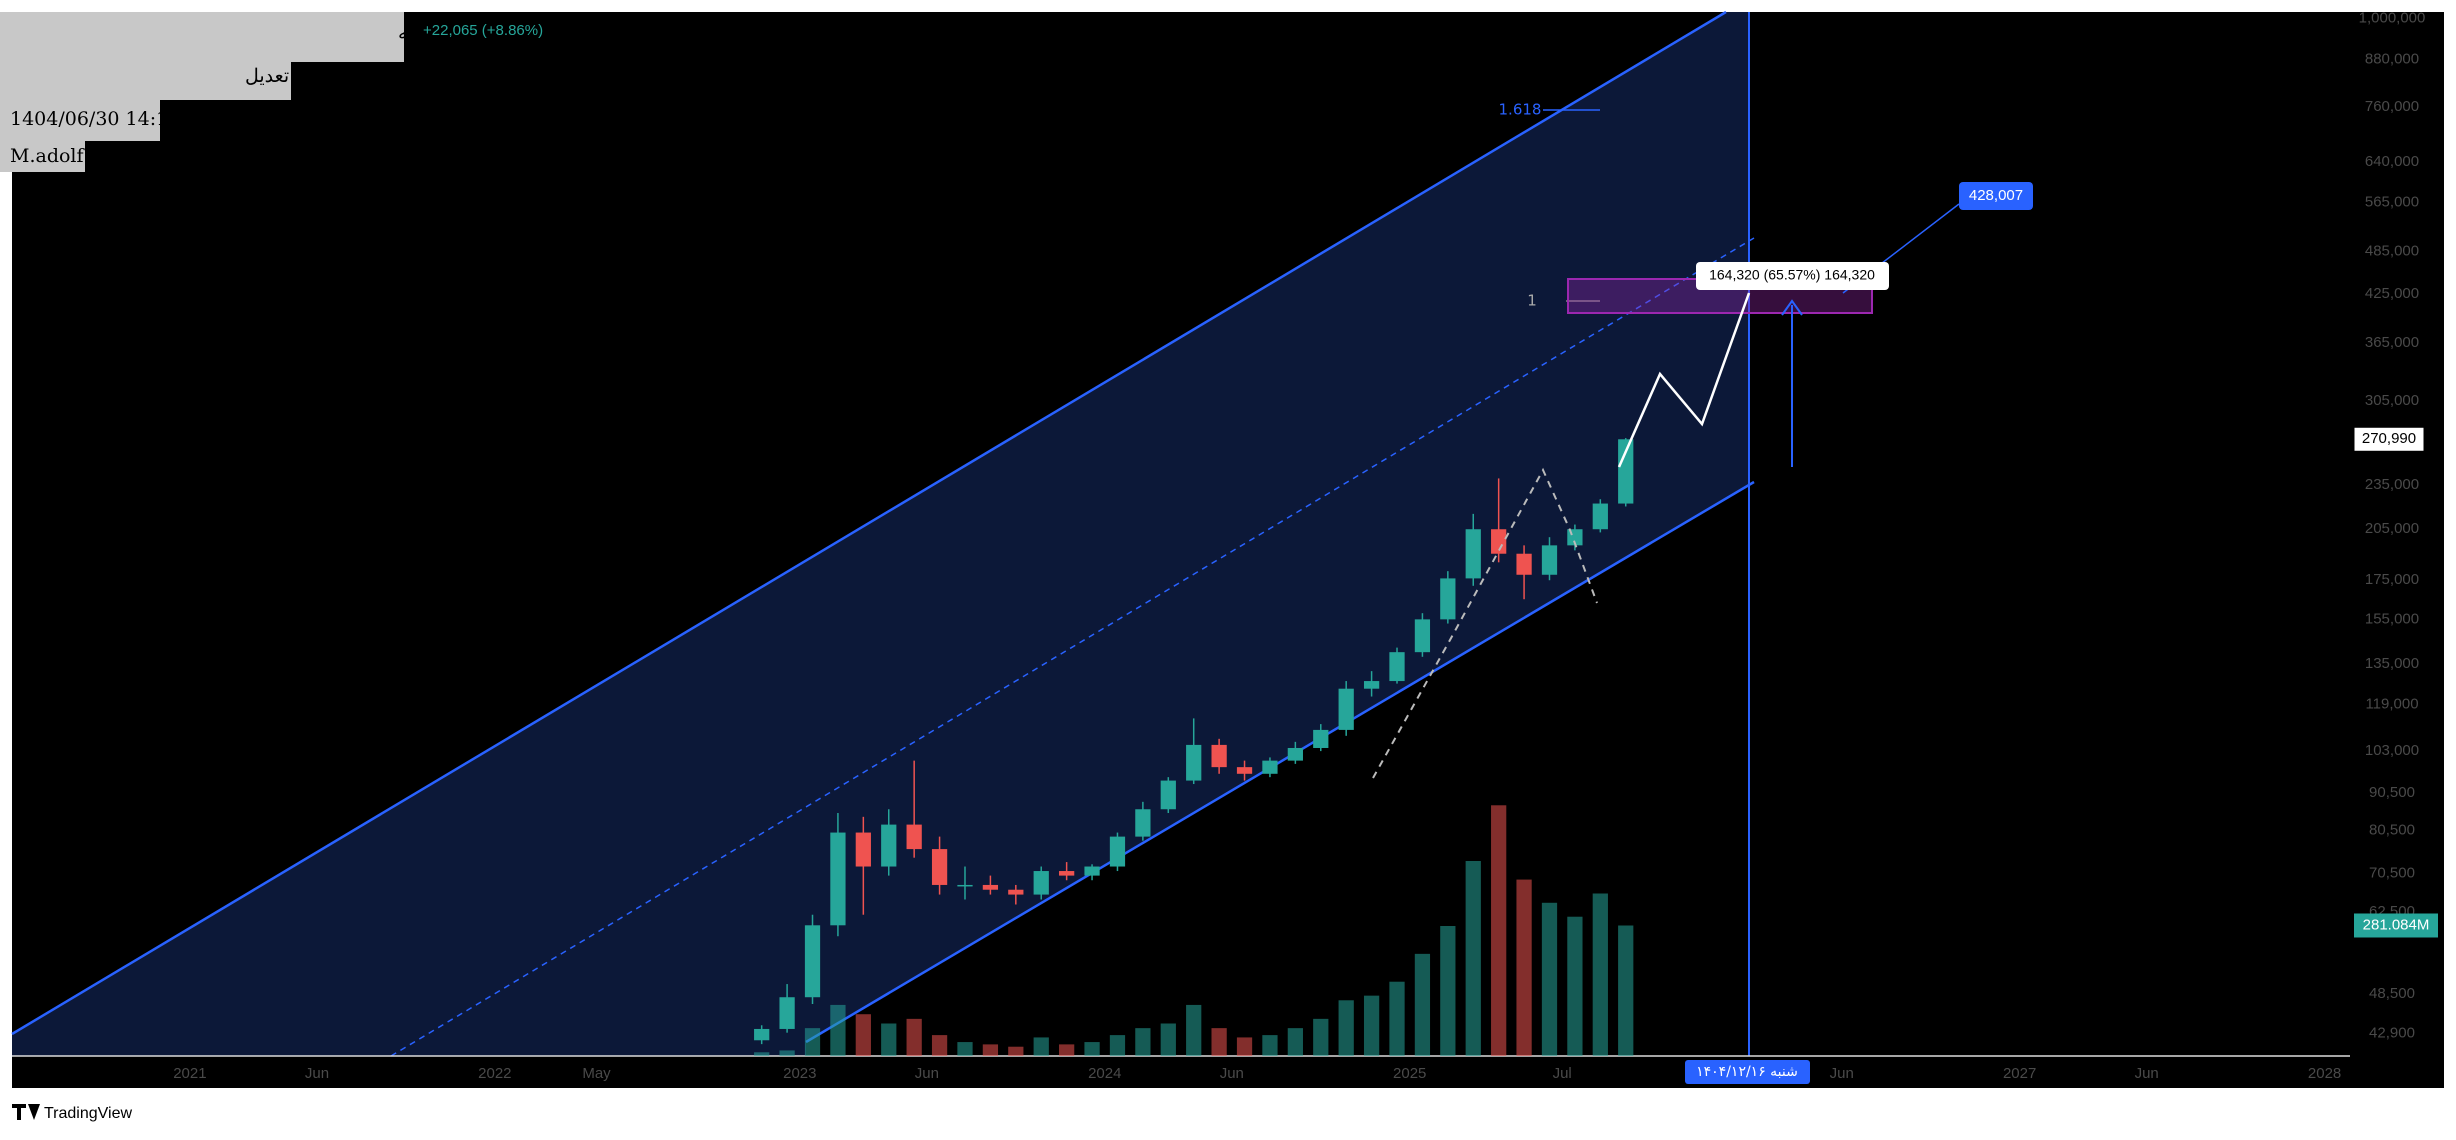 This screenshot has width=2456, height=1140. What do you see at coordinates (2391, 704) in the screenshot?
I see `y-tick-label: 119,000` at bounding box center [2391, 704].